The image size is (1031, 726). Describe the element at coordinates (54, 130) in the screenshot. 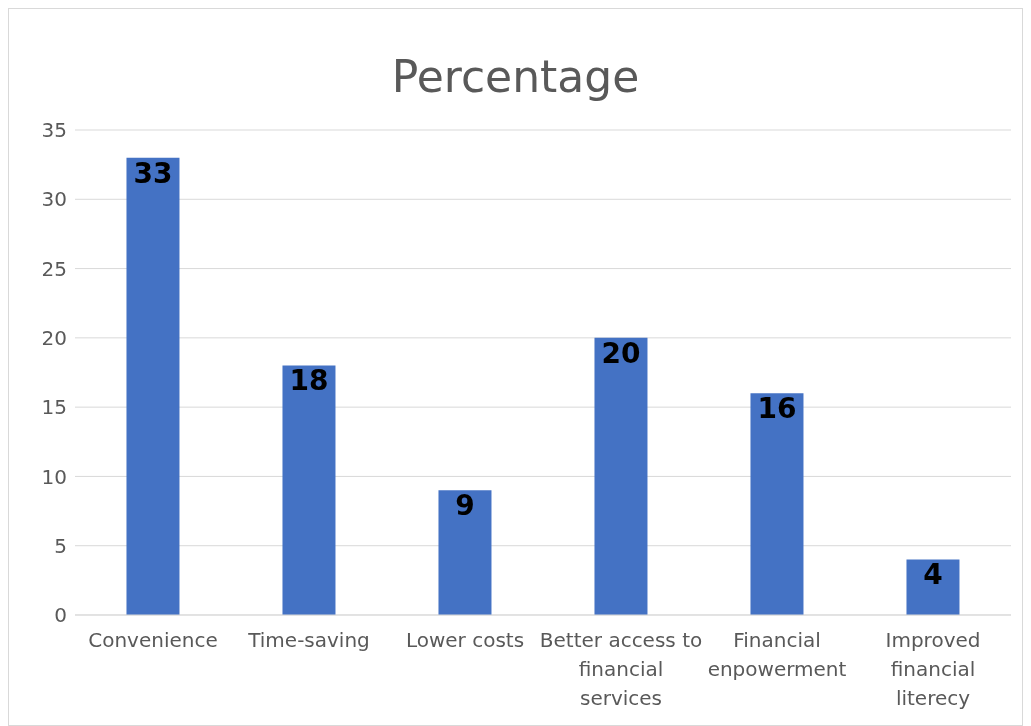

I see `y-tick-label: 35` at that location.